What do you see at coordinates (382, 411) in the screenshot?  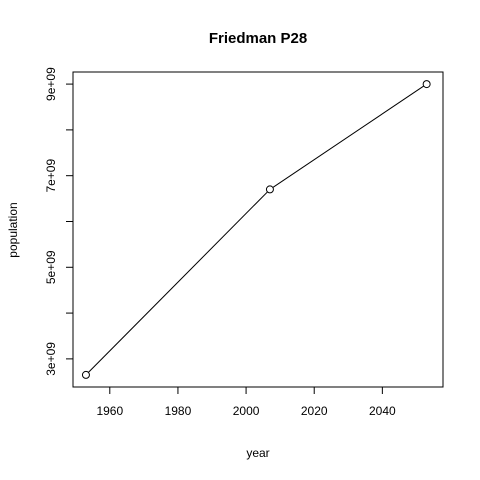 I see `x-tick-label: 2040` at bounding box center [382, 411].